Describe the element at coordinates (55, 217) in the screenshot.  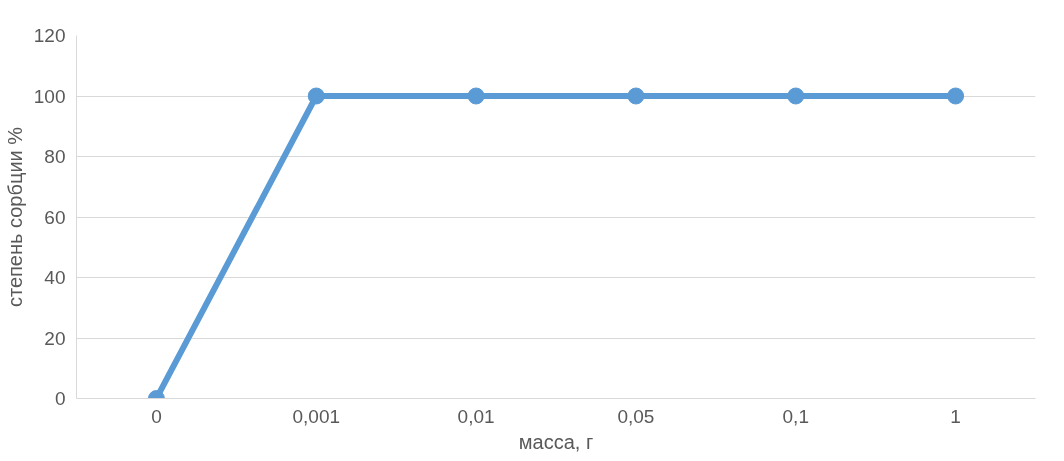
I see `y-tick-label: 60` at that location.